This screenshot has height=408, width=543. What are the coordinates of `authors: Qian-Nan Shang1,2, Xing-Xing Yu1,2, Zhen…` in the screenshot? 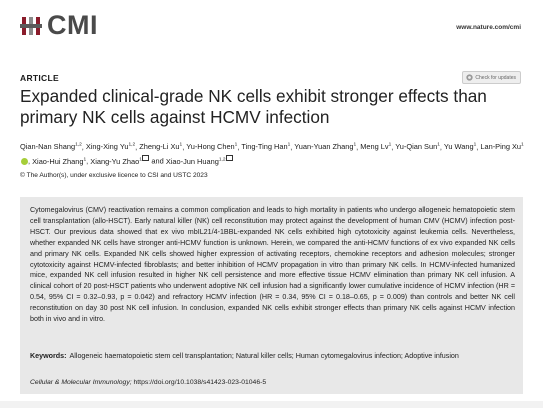 It's located at (272, 153).